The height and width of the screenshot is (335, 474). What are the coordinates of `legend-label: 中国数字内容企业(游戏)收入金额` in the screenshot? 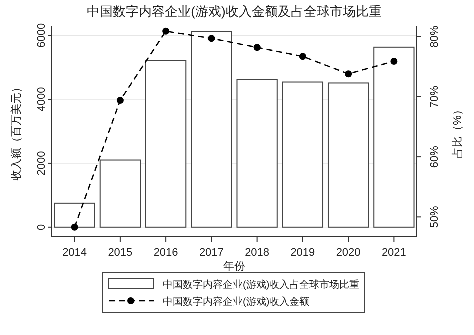 It's located at (236, 302).